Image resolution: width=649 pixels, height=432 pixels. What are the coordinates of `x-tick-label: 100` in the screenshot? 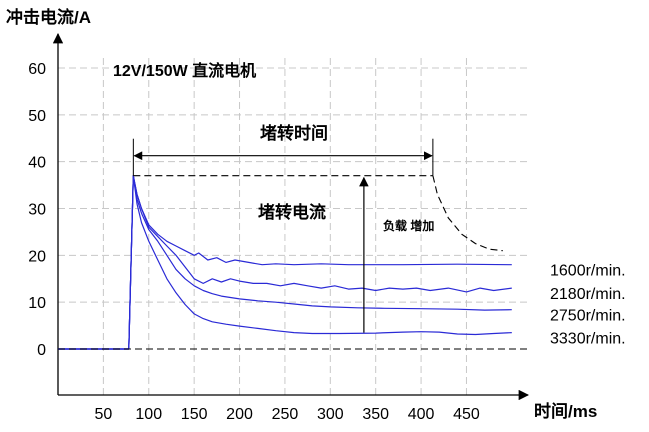 It's located at (148, 414).